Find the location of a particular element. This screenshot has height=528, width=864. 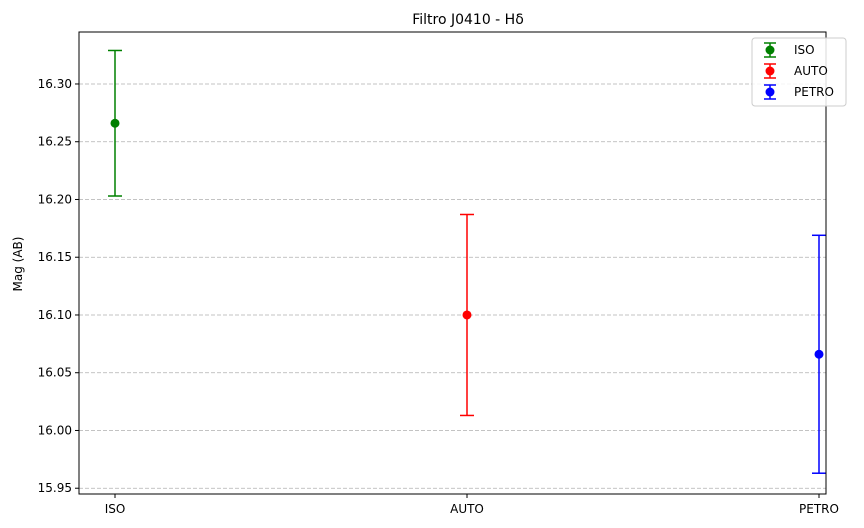

y-tick-label: 16.20 is located at coordinates (55, 199).